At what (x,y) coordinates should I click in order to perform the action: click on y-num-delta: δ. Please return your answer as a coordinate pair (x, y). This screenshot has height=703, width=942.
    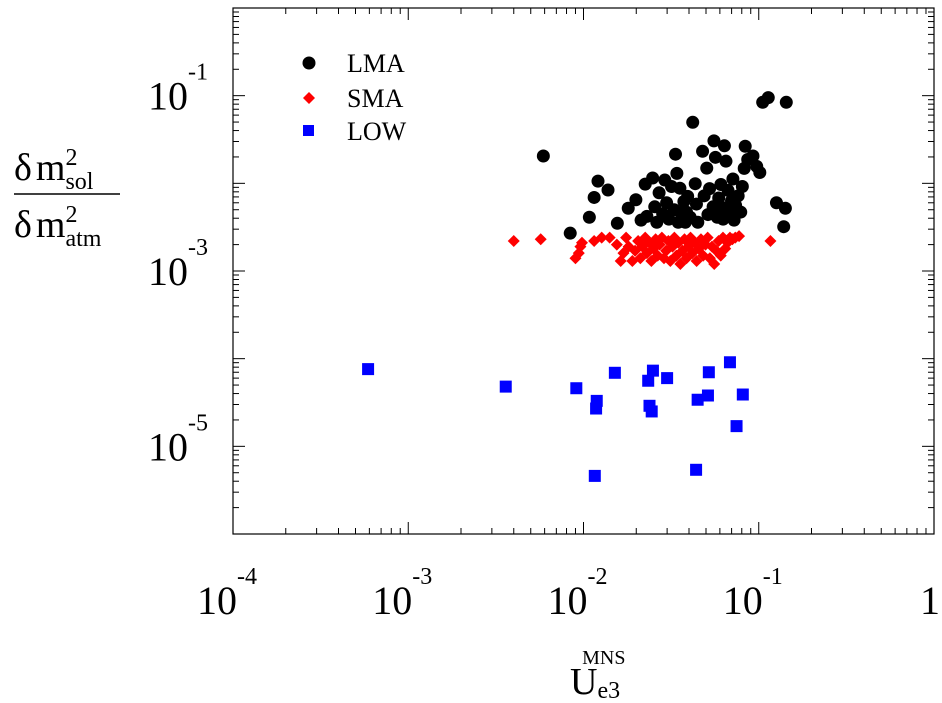
    Looking at the image, I should click on (23, 168).